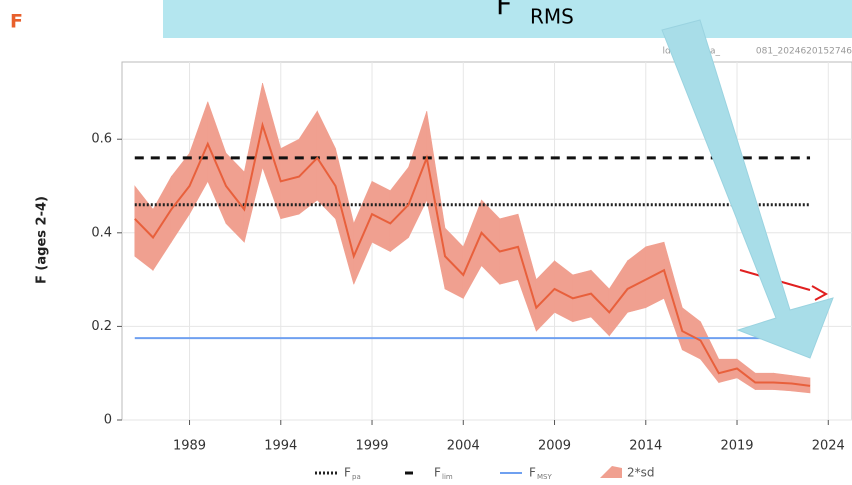 This screenshot has height=485, width=852. Describe the element at coordinates (804, 52) in the screenshot. I see `annotation: 081_2024620152746` at that location.